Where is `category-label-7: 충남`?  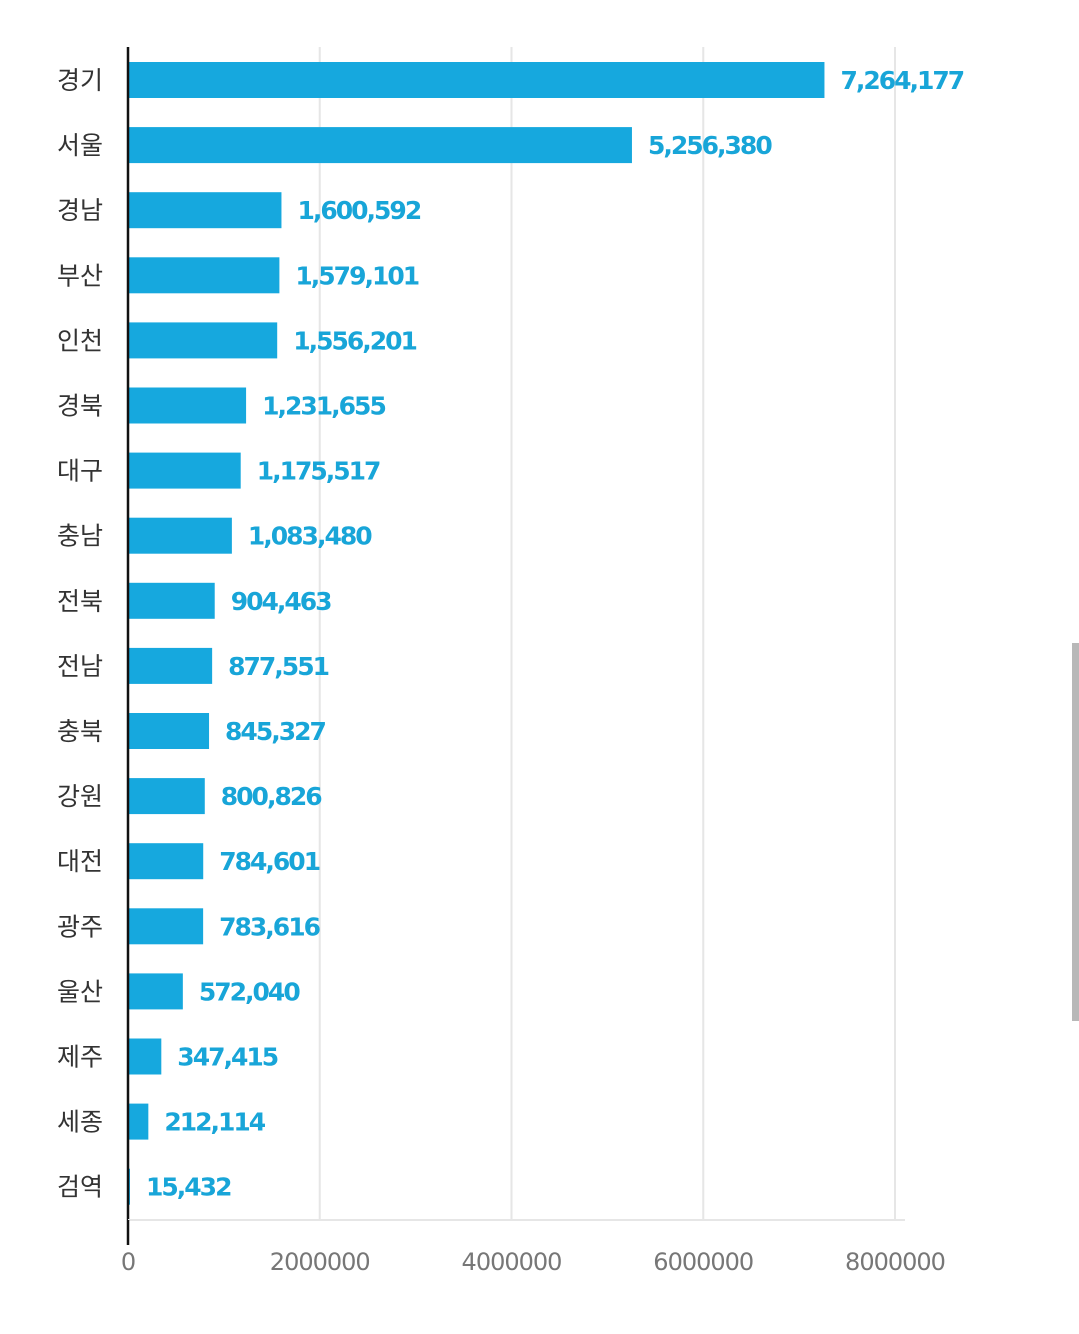 category-label-7: 충남 is located at coordinates (80, 536).